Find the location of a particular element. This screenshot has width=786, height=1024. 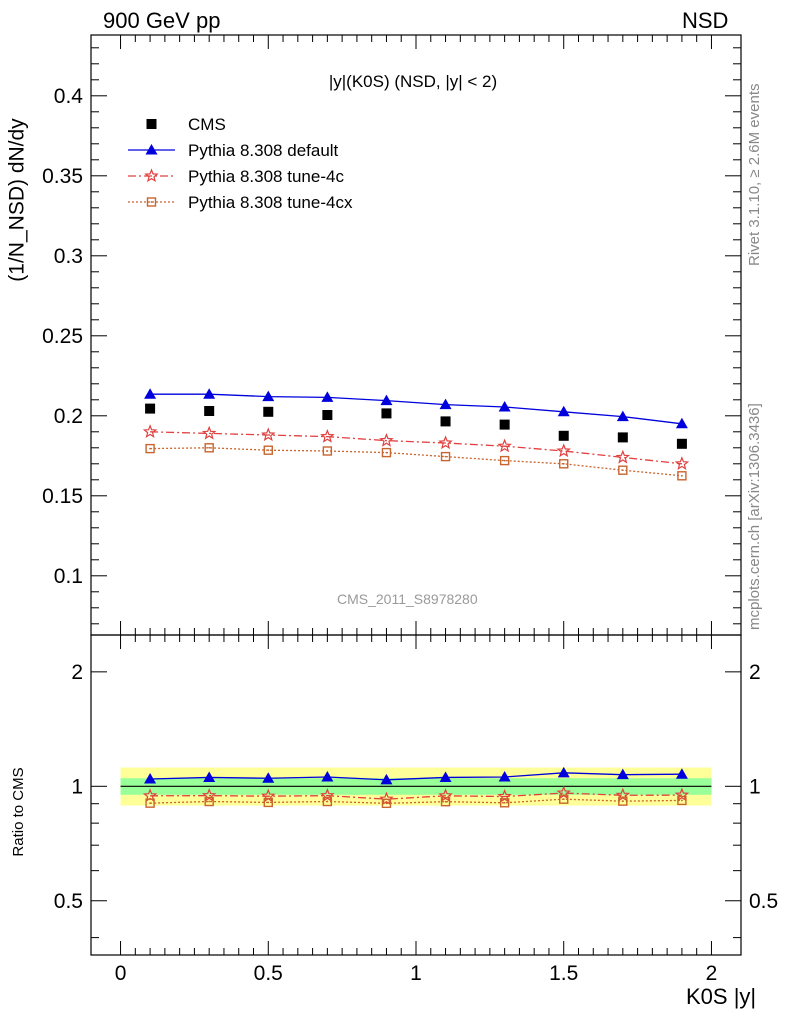

ratio-y-tick-label-2: 2 is located at coordinates (77, 672).